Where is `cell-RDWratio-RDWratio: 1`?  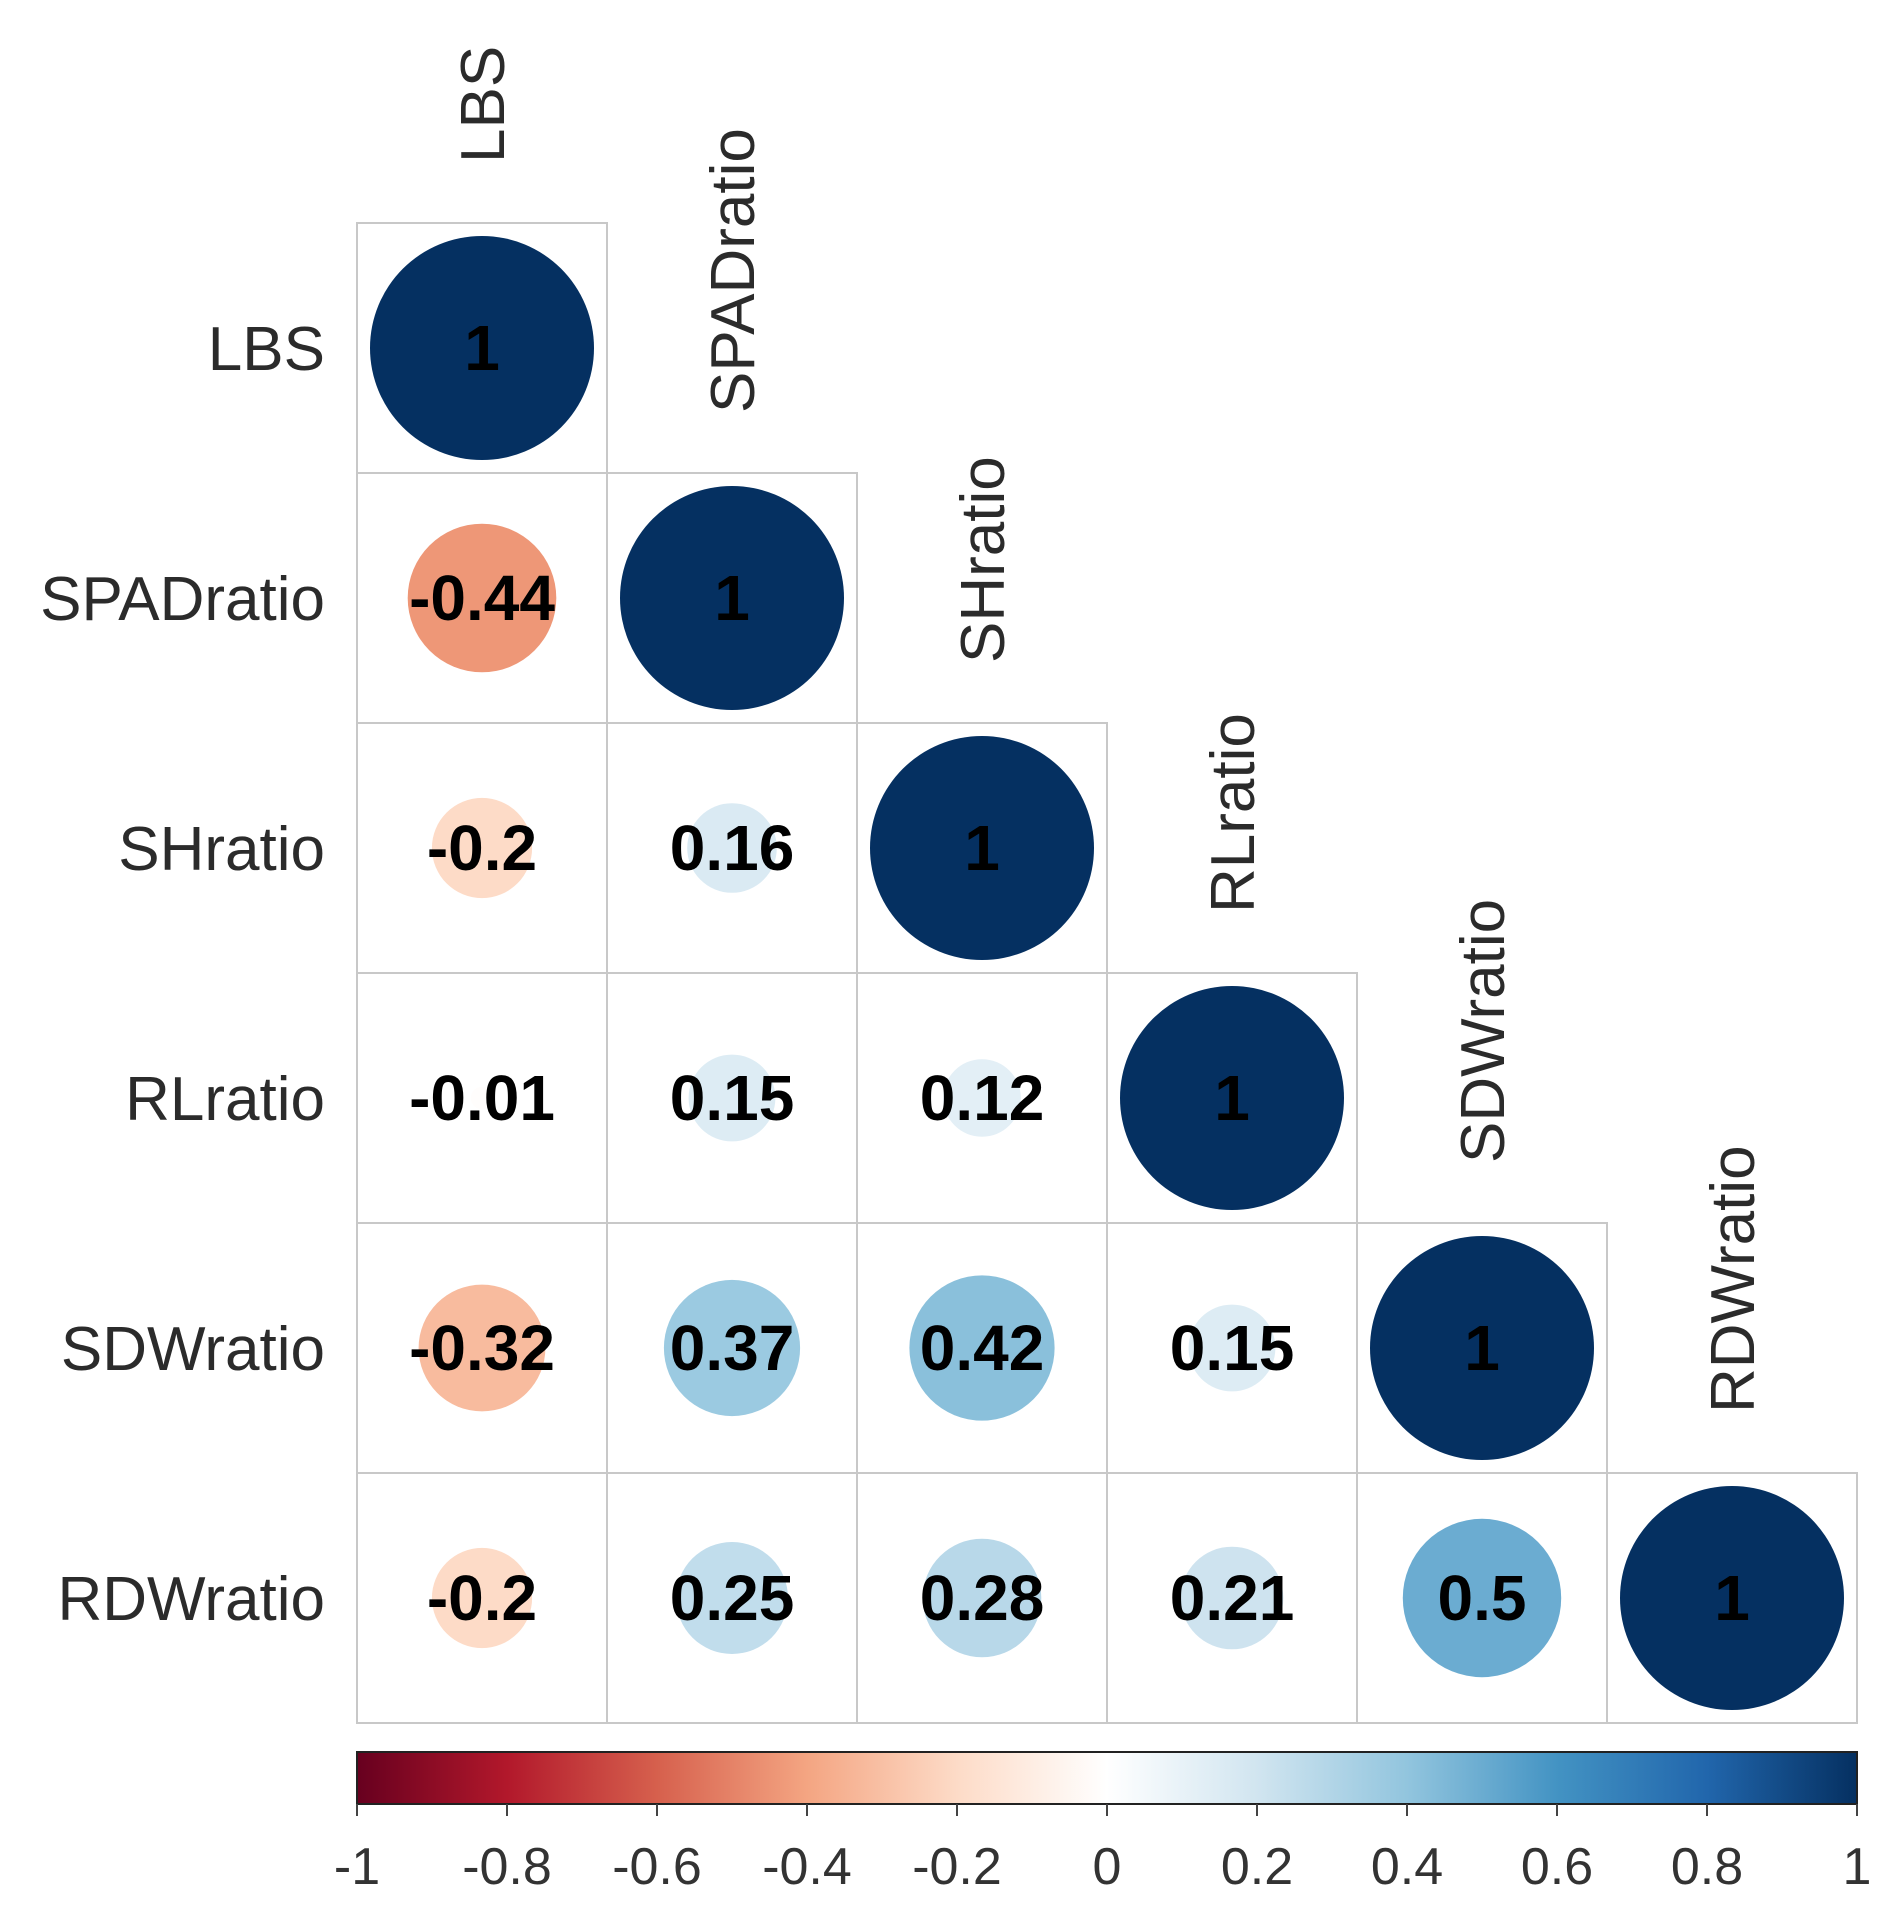 cell-RDWratio-RDWratio: 1 is located at coordinates (1732, 1598).